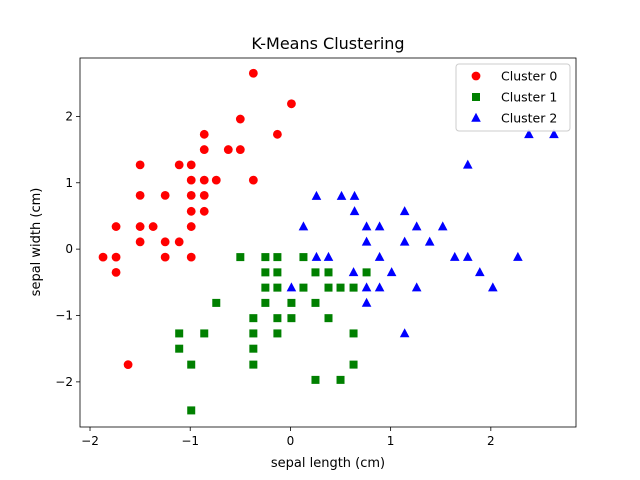  Describe the element at coordinates (69, 116) in the screenshot. I see `y-tick-label: 2` at that location.